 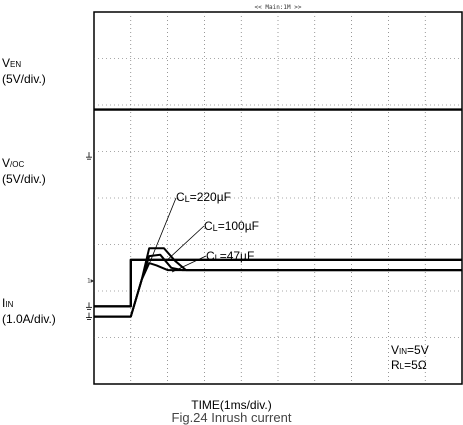 I want to click on series-label-100uF: CL=100µF, so click(x=231, y=226).